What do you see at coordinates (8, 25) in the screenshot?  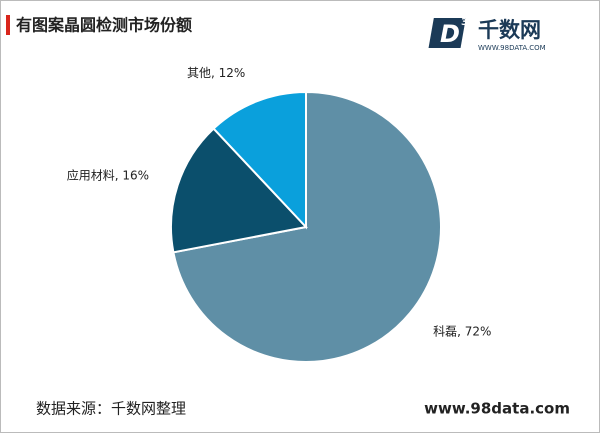 I see `title-marker` at bounding box center [8, 25].